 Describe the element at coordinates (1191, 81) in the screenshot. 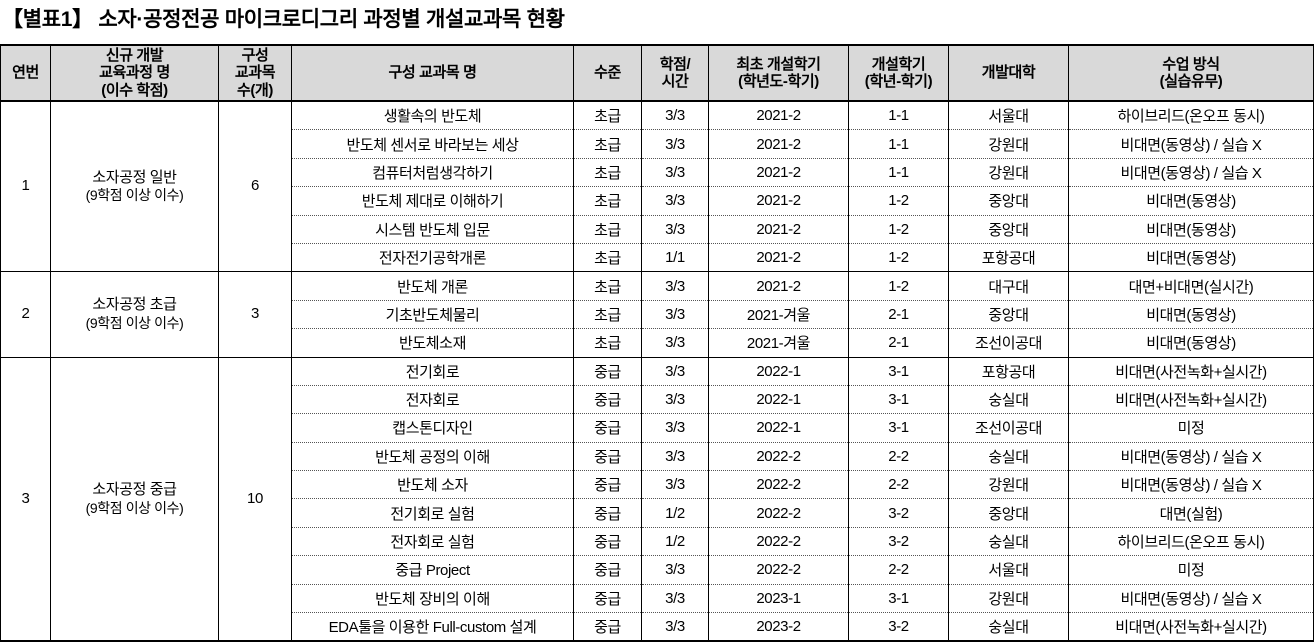

I see `col-header-mode-line2: (실습유무)` at that location.